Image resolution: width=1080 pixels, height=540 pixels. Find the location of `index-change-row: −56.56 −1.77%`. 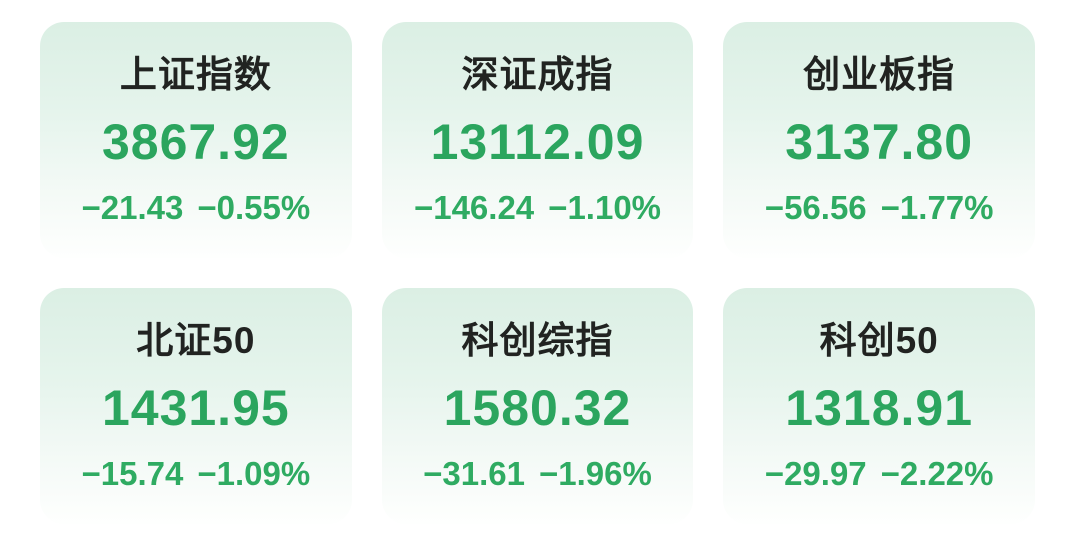

index-change-row: −56.56 −1.77% is located at coordinates (879, 207).